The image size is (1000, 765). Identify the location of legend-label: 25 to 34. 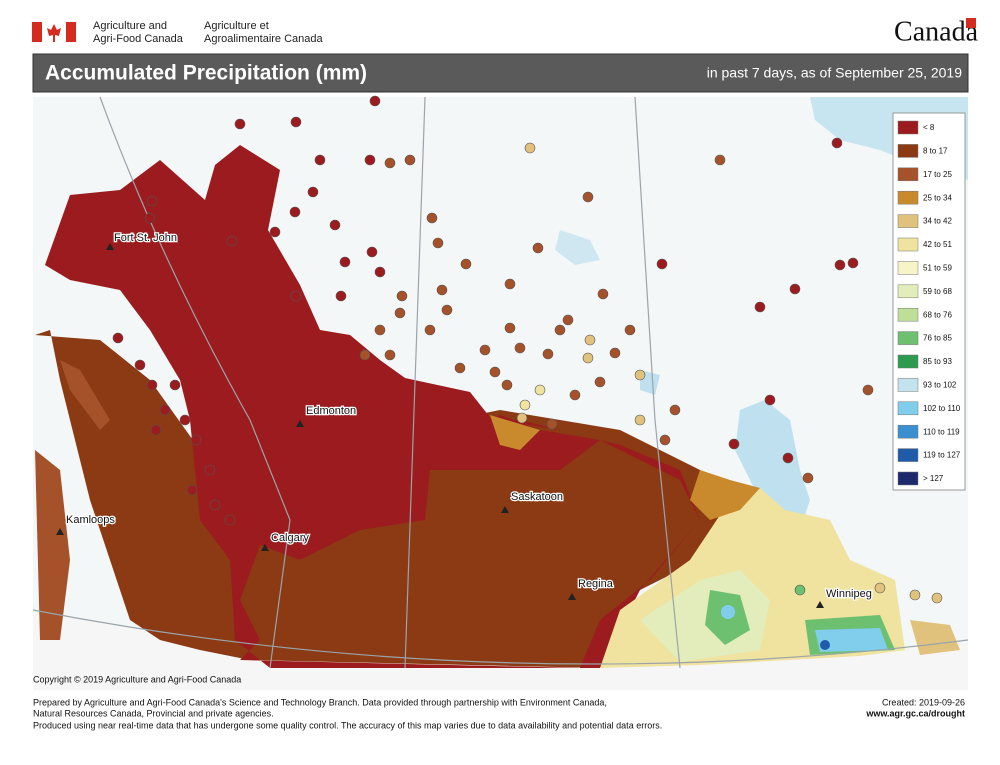
(937, 197).